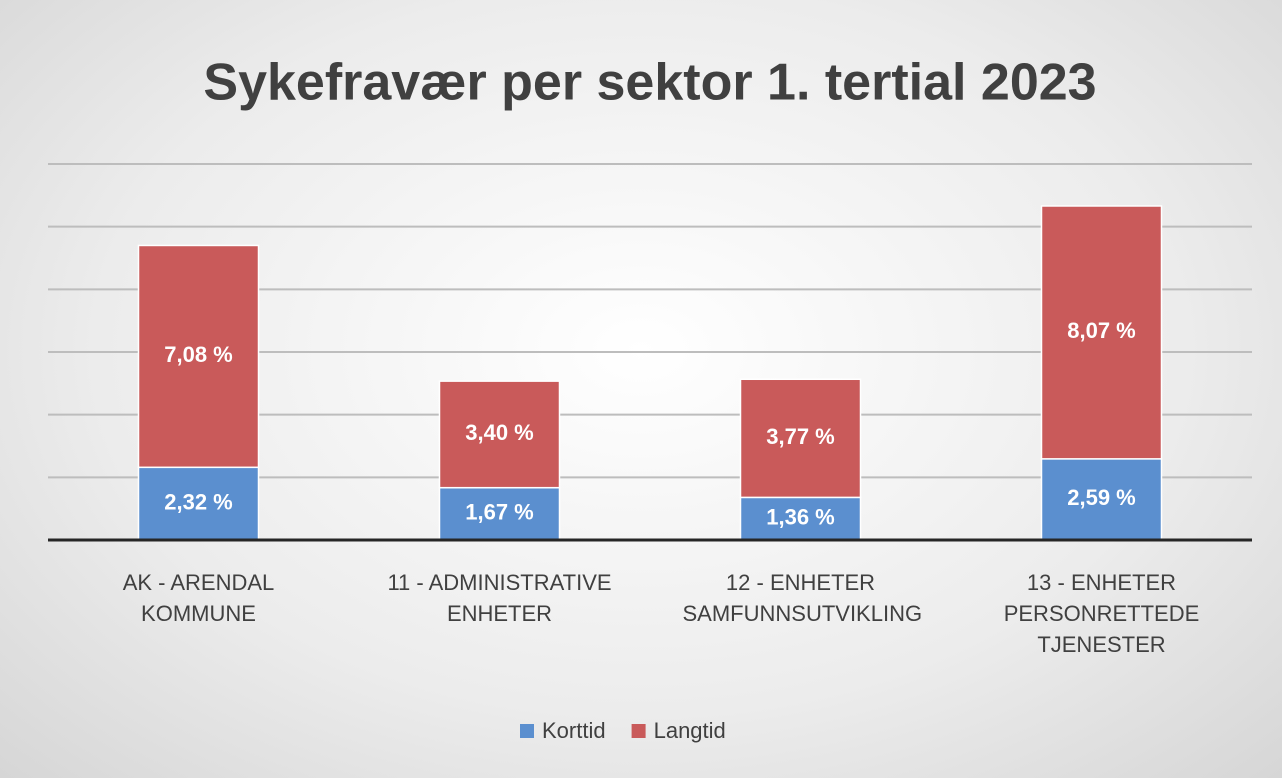 This screenshot has width=1282, height=778. I want to click on x-tick-label: AK - ARENDAL KOMMUNE, so click(198, 598).